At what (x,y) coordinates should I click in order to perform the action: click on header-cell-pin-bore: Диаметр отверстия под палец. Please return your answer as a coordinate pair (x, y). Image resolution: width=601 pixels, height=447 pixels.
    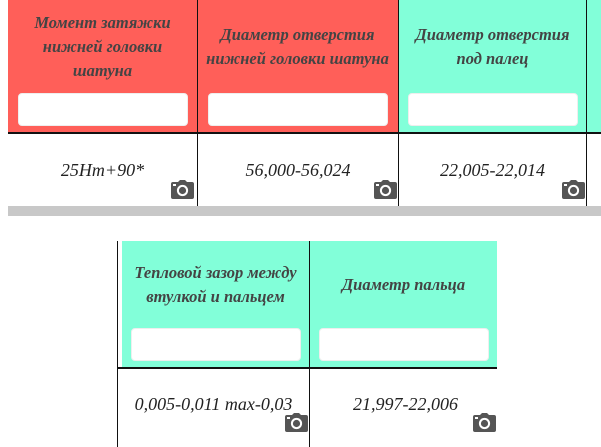
    Looking at the image, I should click on (492, 66).